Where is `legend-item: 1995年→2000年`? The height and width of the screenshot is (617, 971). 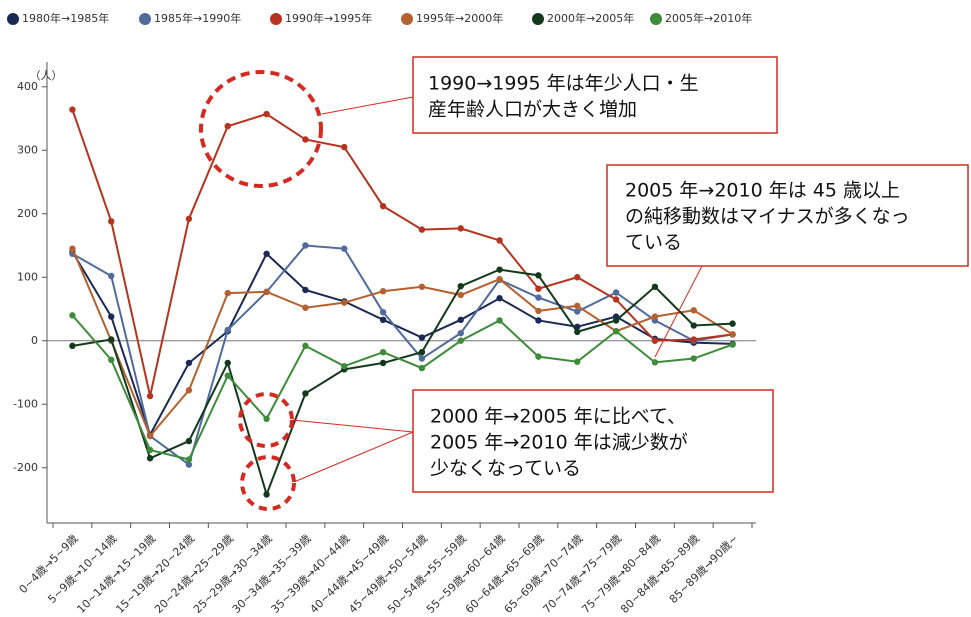 legend-item: 1995年→2000年 is located at coordinates (452, 18).